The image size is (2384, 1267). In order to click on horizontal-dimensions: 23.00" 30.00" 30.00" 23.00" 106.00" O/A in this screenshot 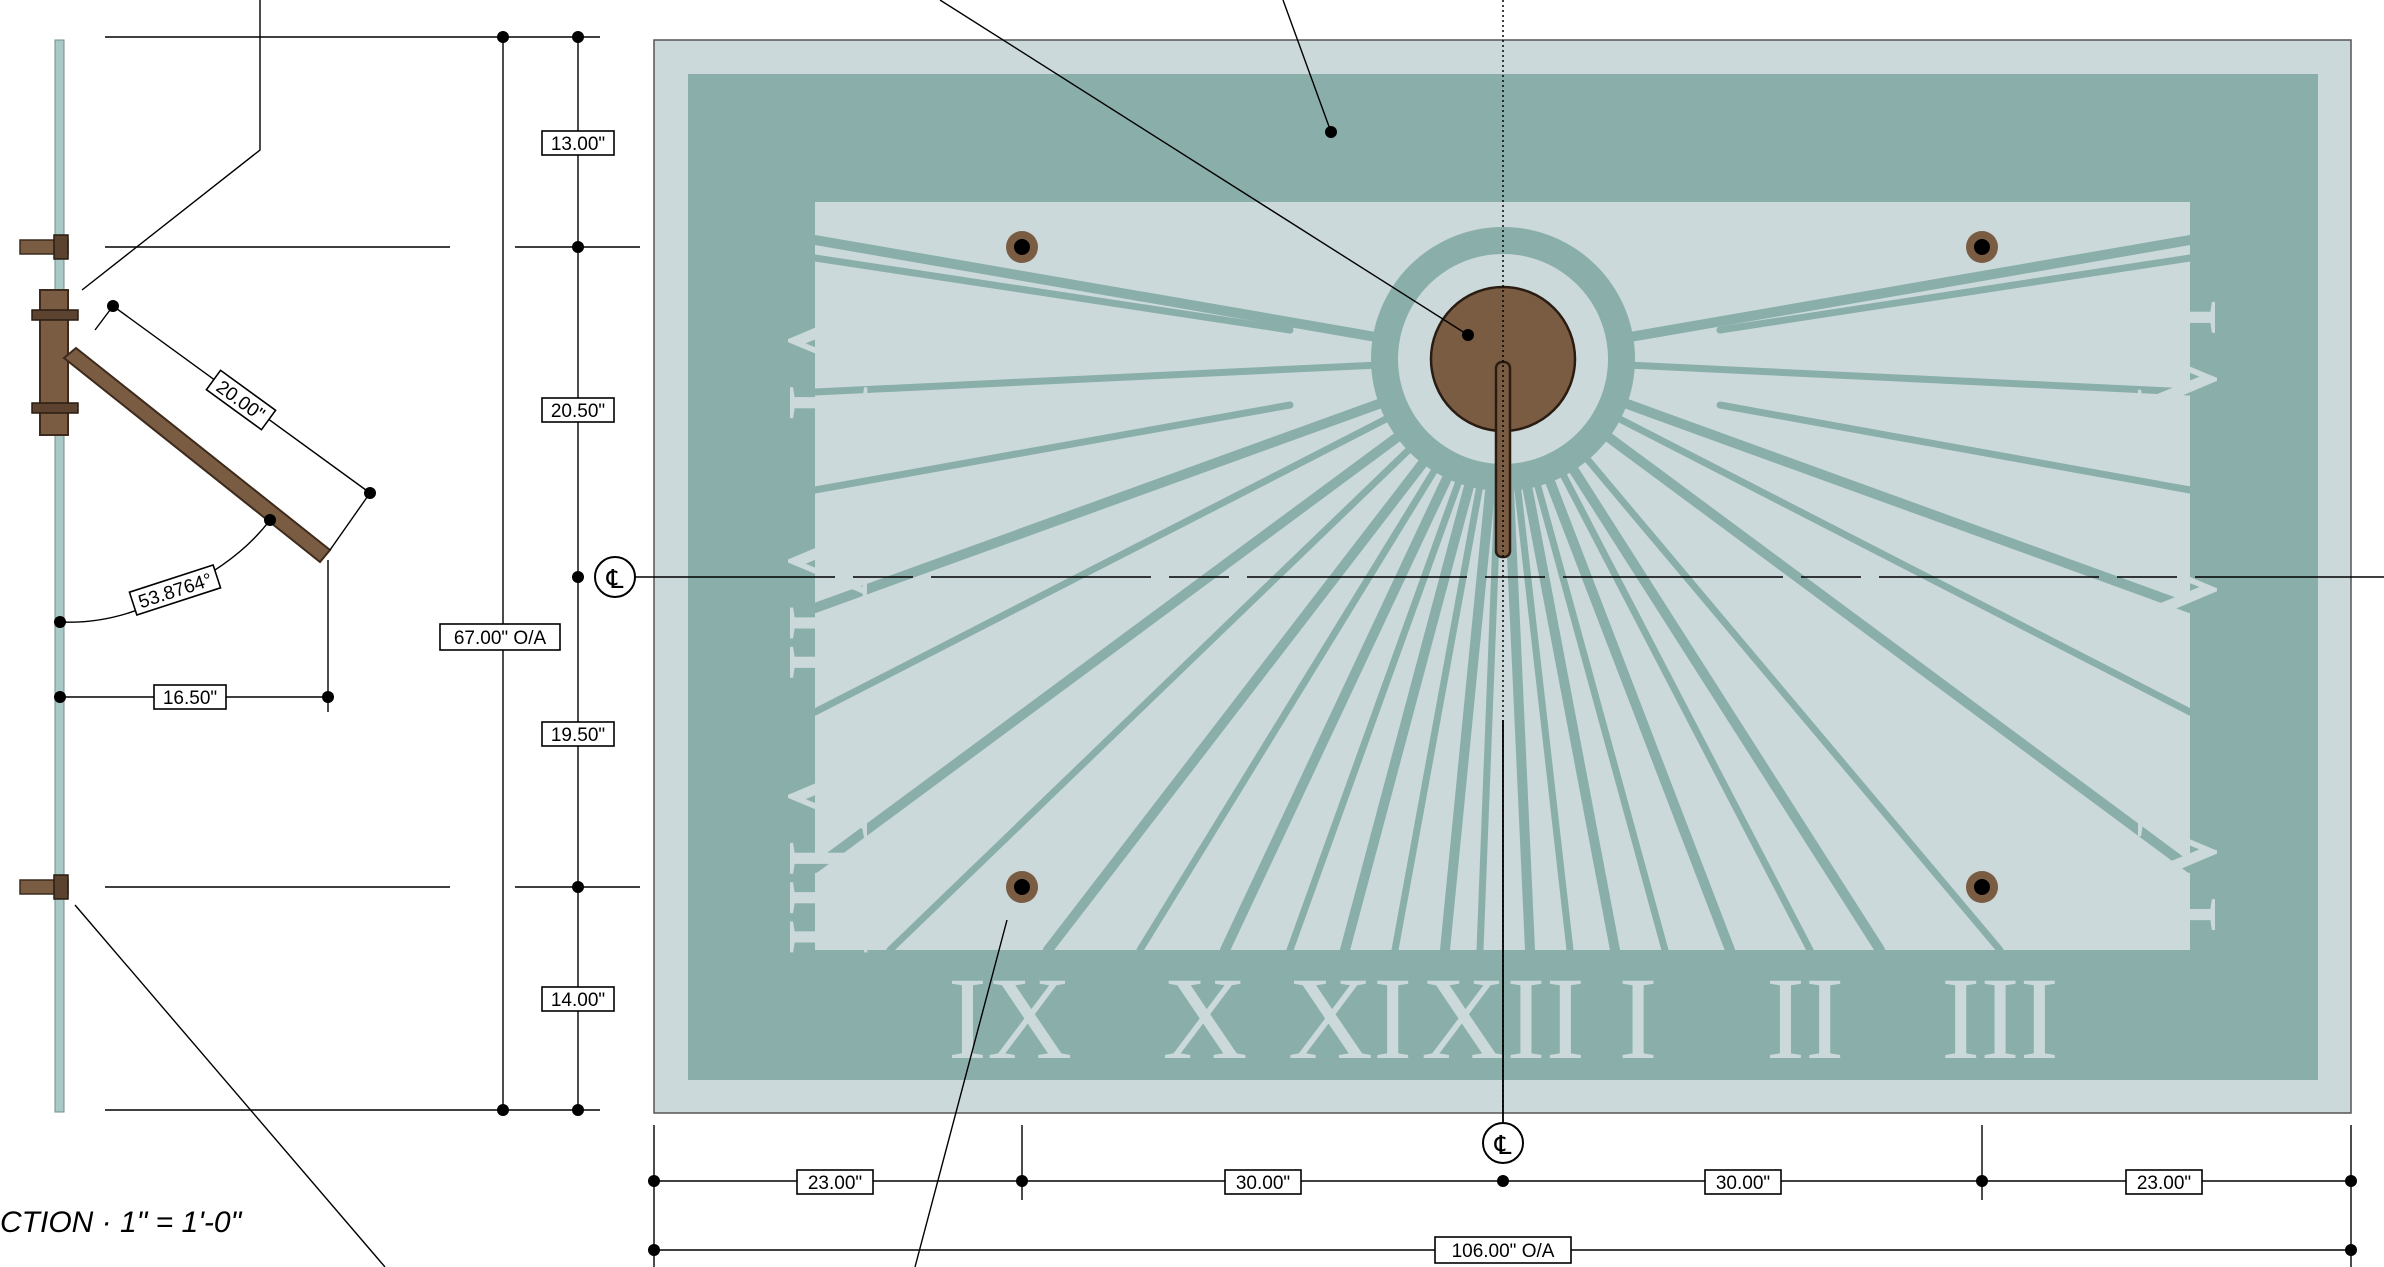, I will do `click(1502, 1196)`.